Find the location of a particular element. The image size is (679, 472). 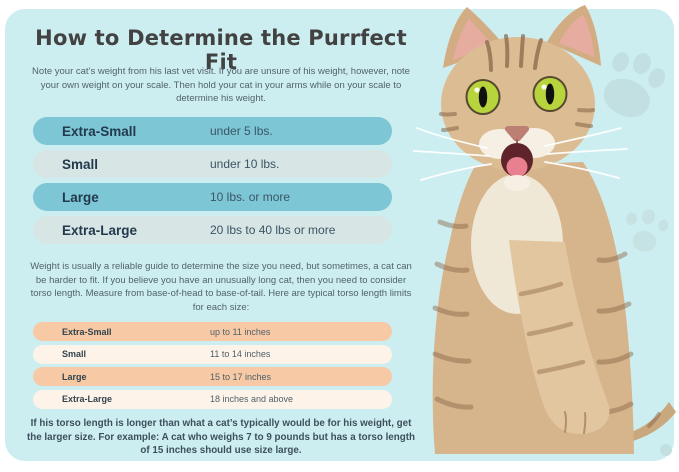

table-row: Large 10 lbs. or more is located at coordinates (212, 197).